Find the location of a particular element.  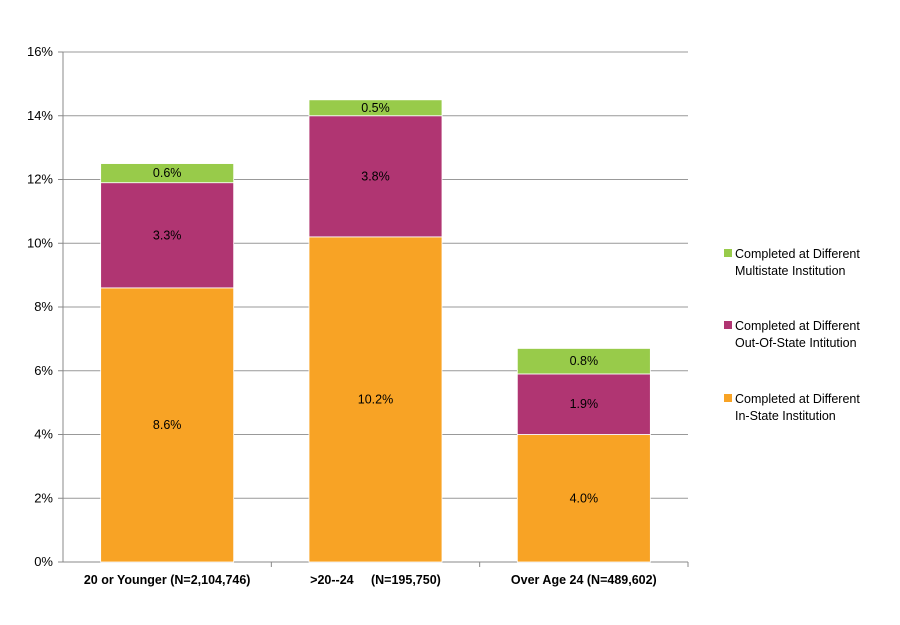

y-tick-label: 4% is located at coordinates (43, 434).